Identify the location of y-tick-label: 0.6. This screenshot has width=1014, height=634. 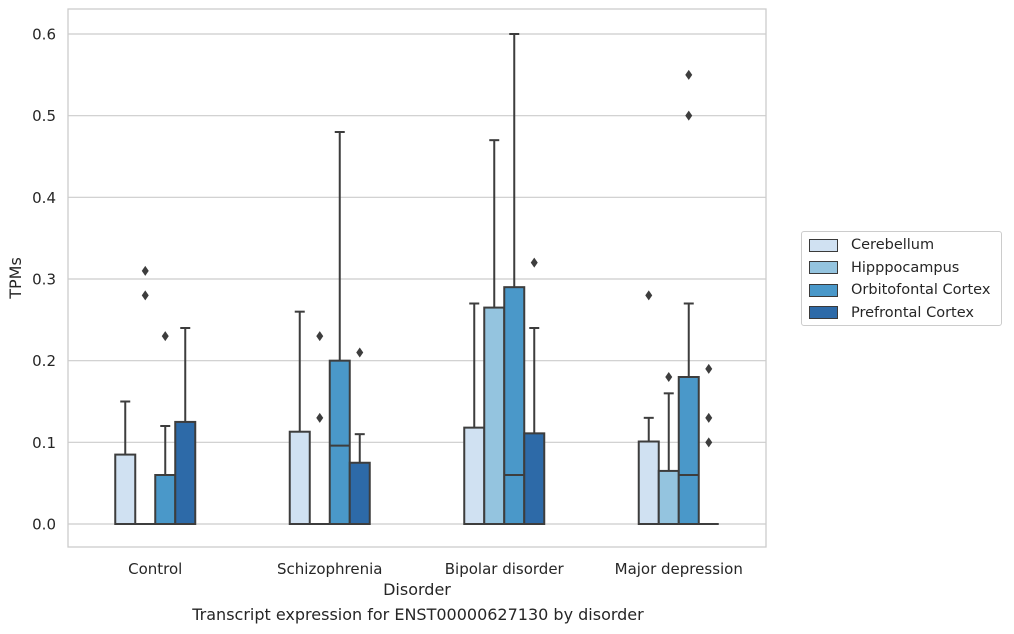
(44, 35).